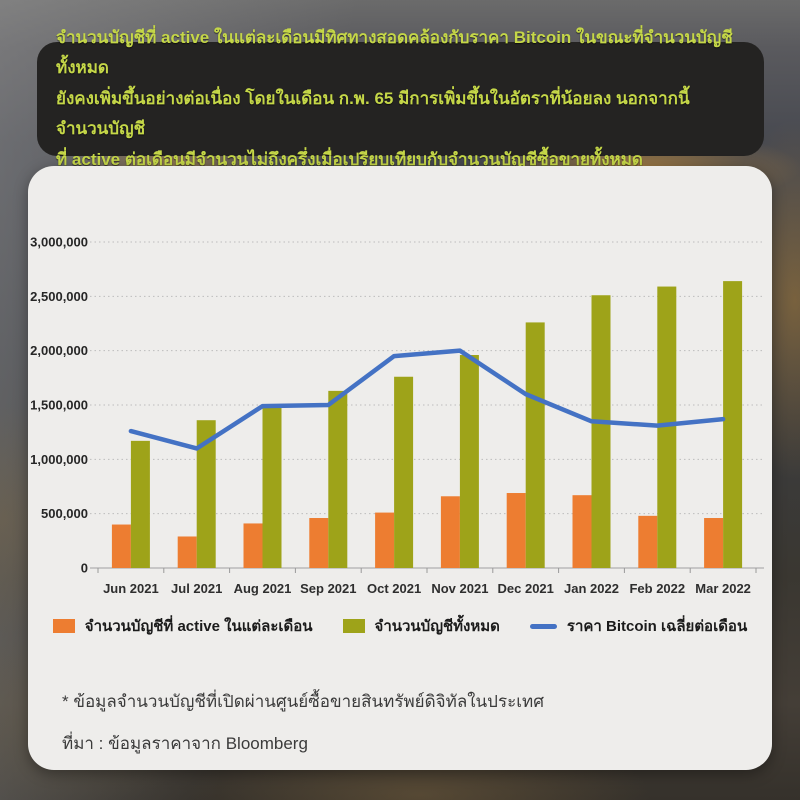  Describe the element at coordinates (187, 552) in the screenshot. I see `bar-active-Jul 2021` at that location.